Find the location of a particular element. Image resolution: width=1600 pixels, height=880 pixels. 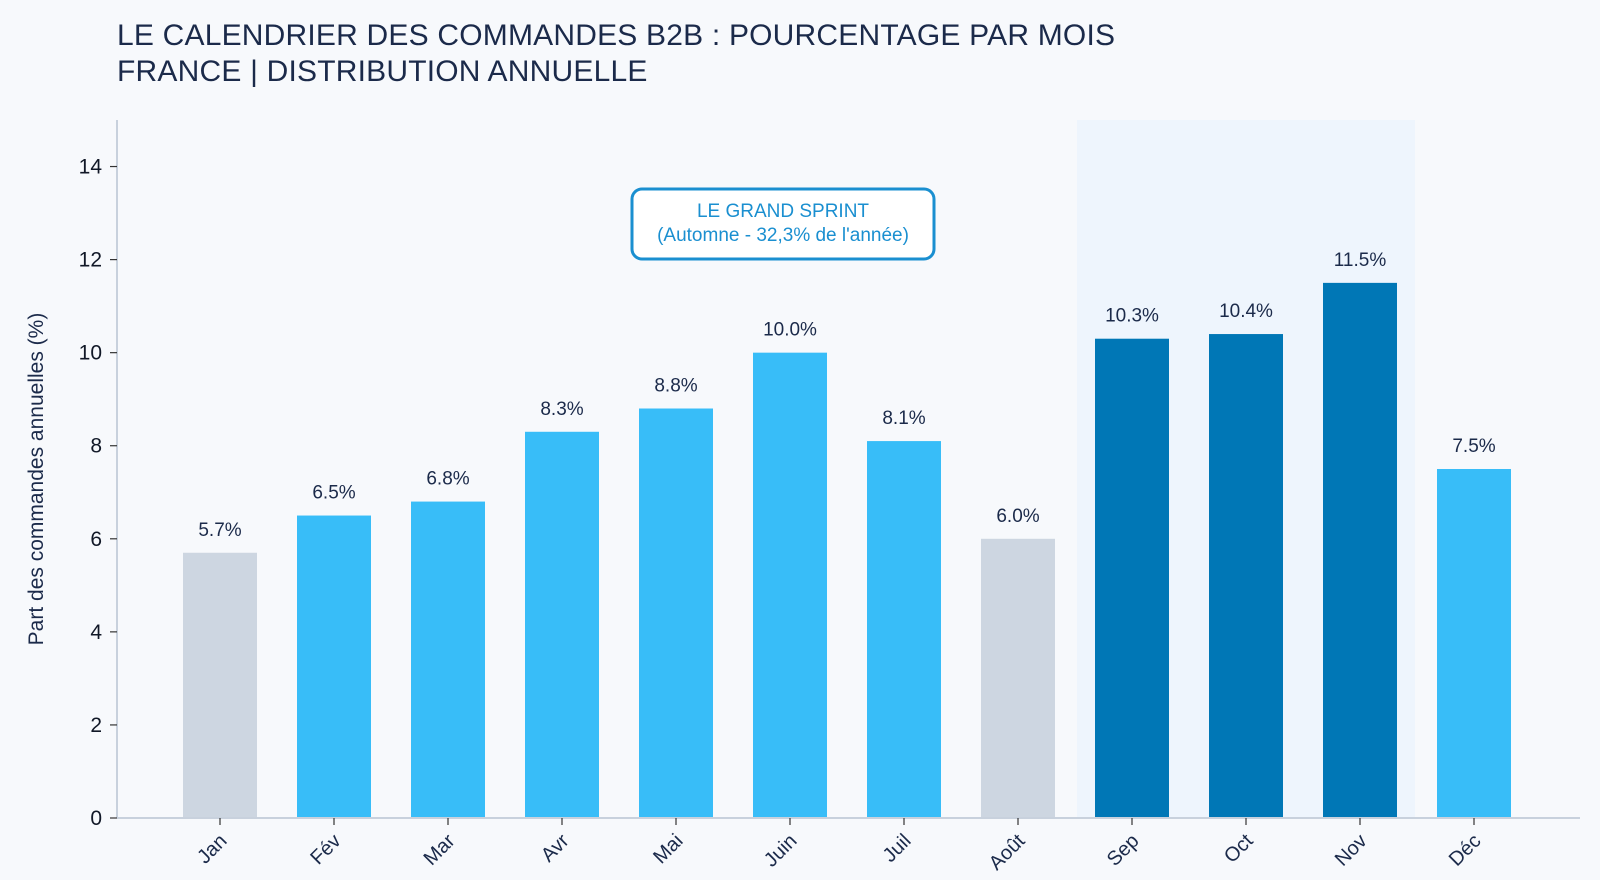

y-tick-label: 8 is located at coordinates (96, 446).